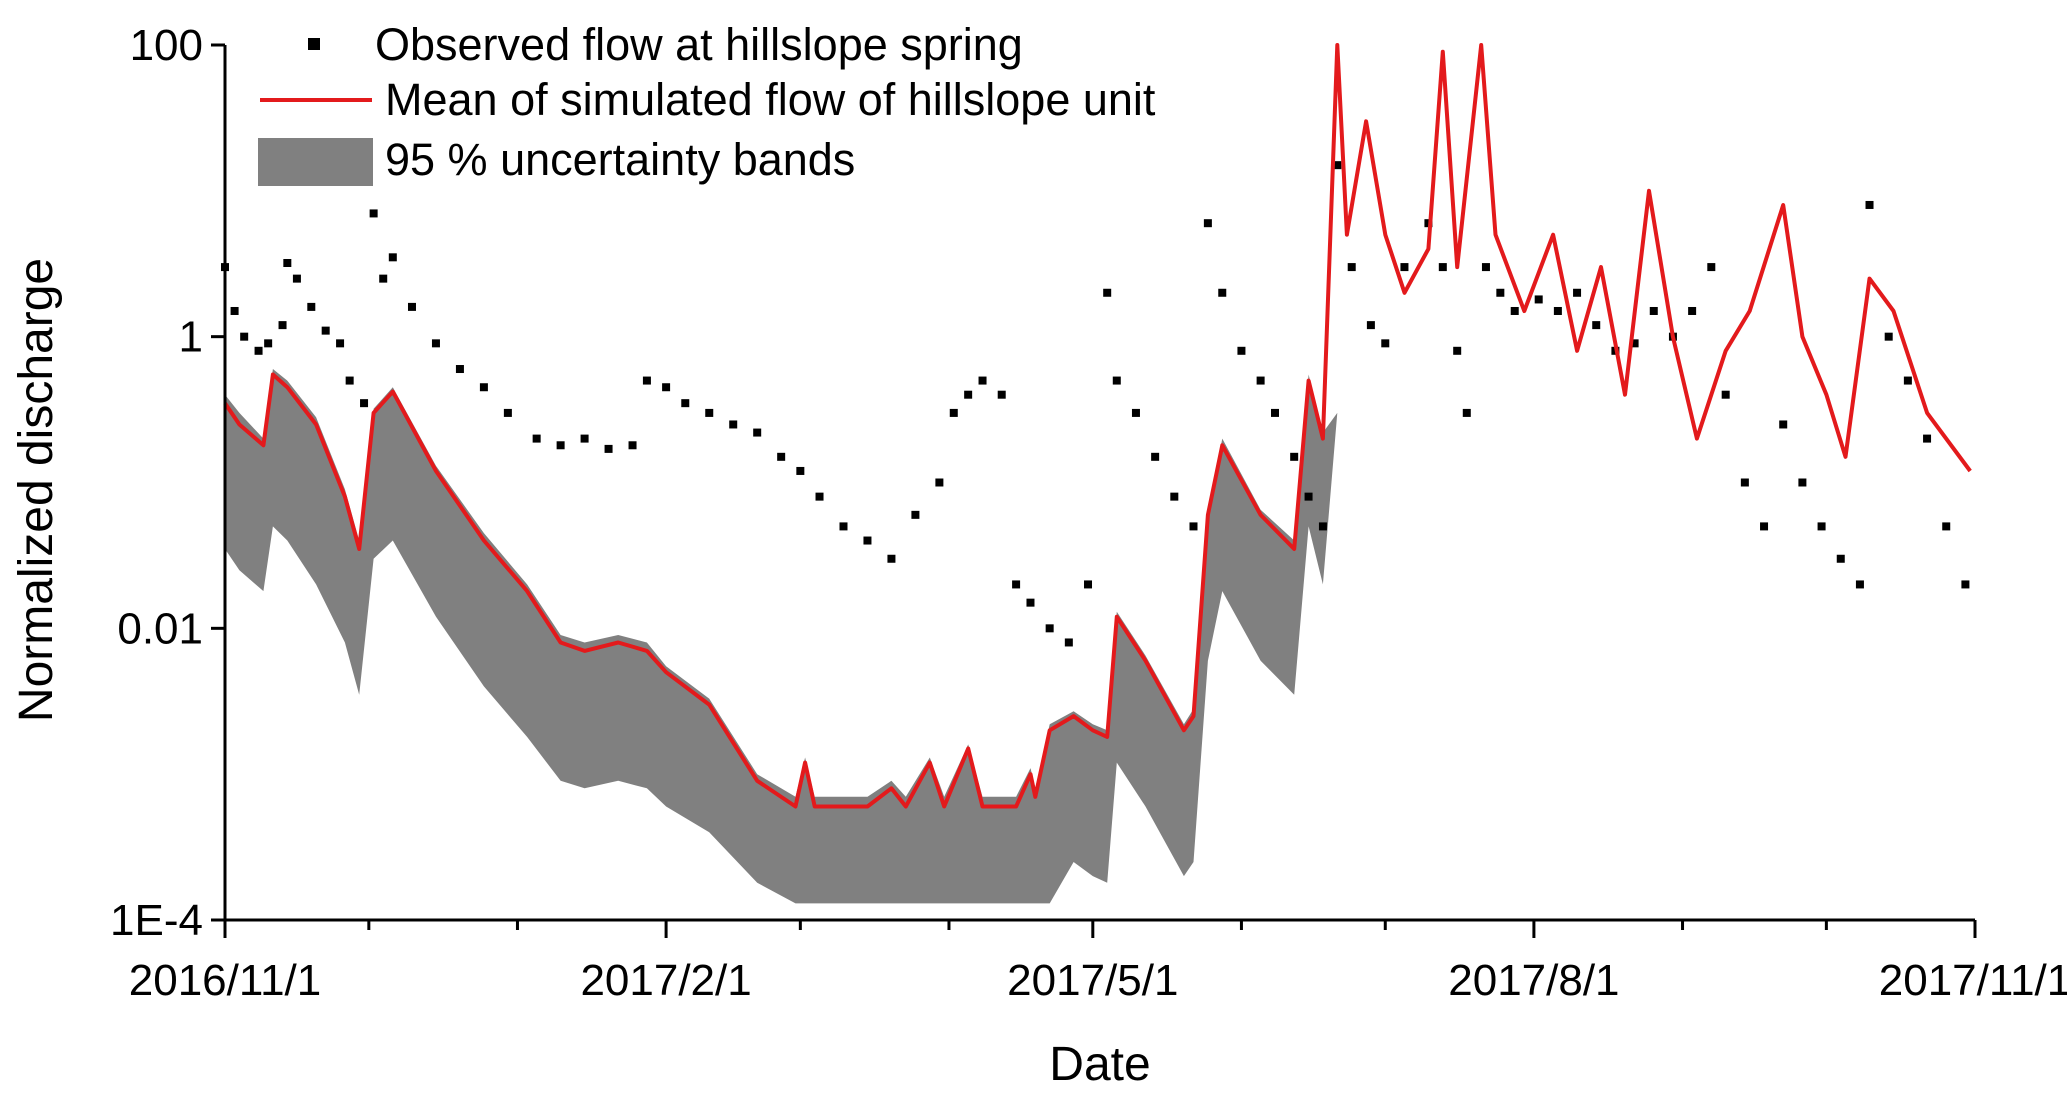  I want to click on x-tick-label: 2017/2/1, so click(665, 980).